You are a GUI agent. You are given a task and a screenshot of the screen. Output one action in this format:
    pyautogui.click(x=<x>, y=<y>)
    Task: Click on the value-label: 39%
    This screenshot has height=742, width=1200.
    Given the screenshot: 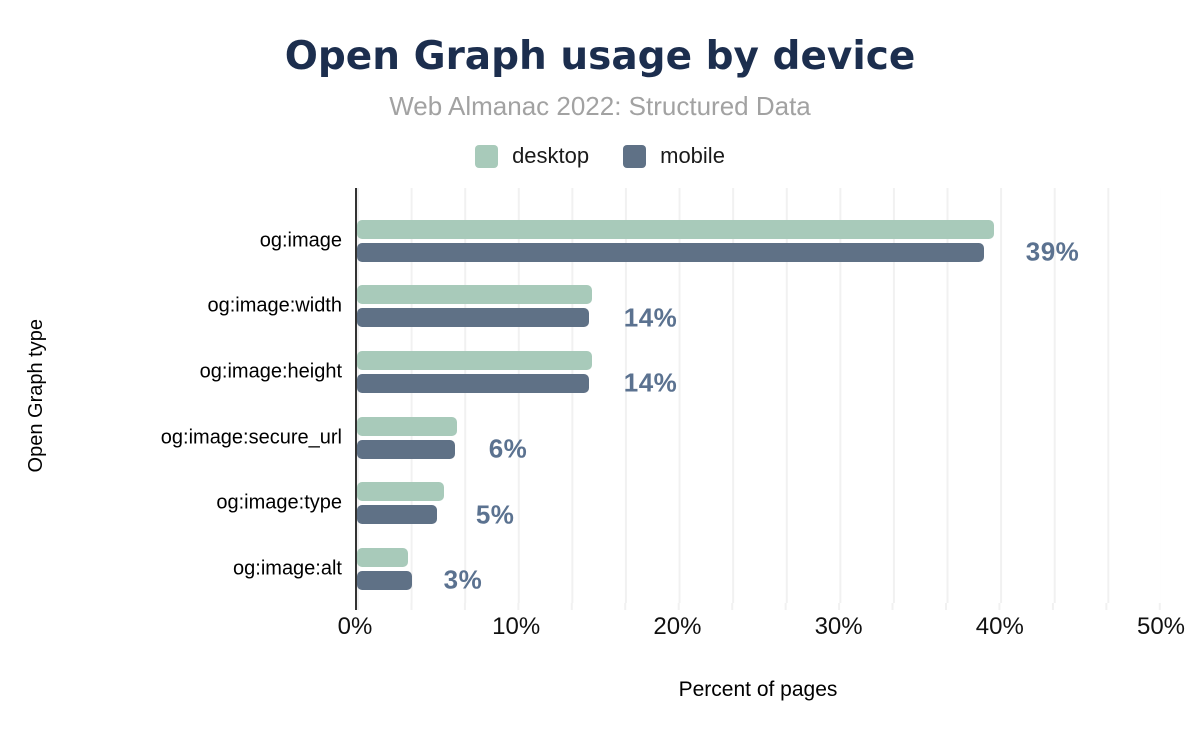 What is the action you would take?
    pyautogui.click(x=1052, y=251)
    